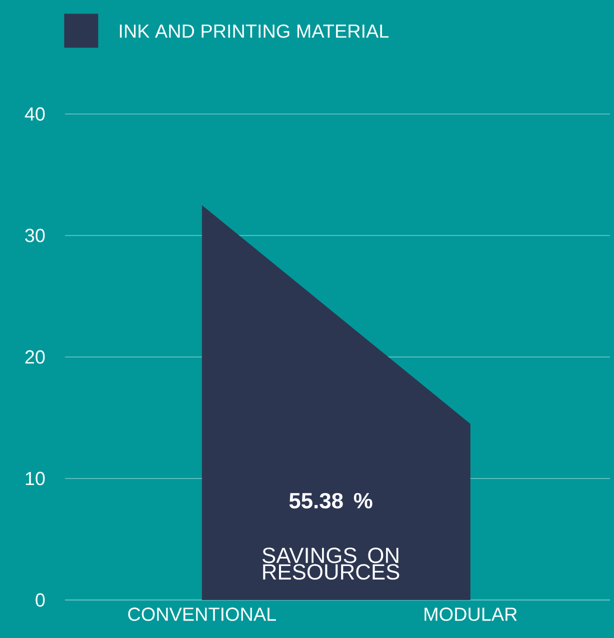  What do you see at coordinates (35, 357) in the screenshot?
I see `y-tick-label: 20` at bounding box center [35, 357].